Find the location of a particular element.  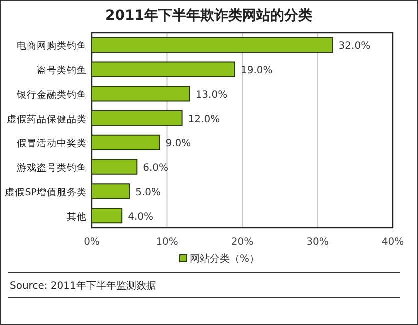

y-tick-label: 假冒活动中奖类 is located at coordinates (52, 144).